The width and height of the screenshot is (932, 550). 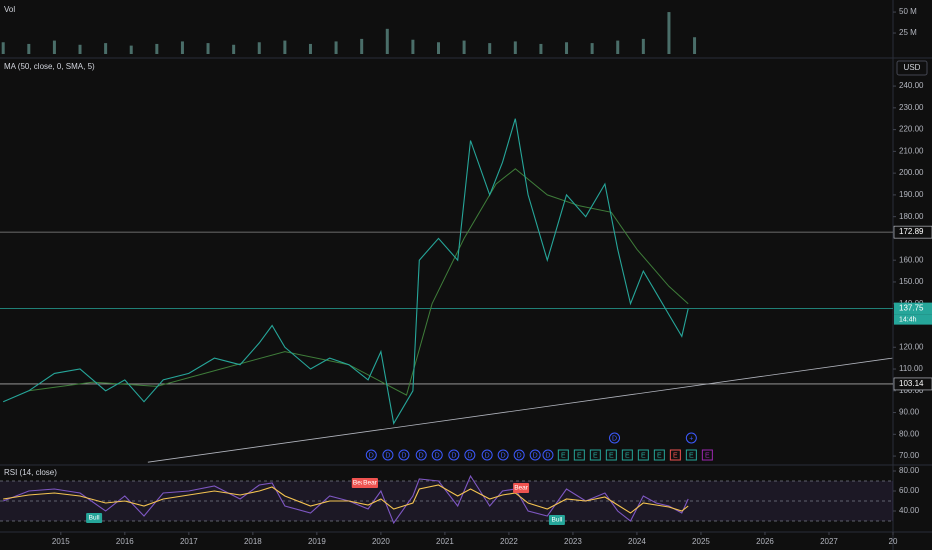 I want to click on price-tag-time-bg, so click(x=913, y=319).